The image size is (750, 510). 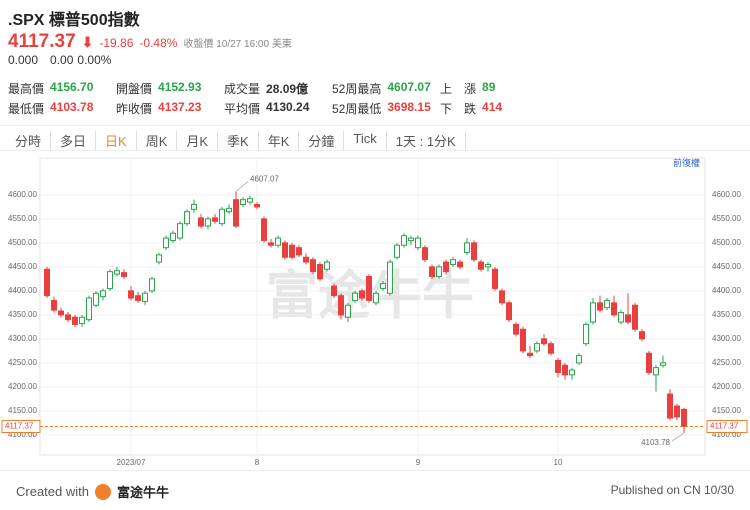 What do you see at coordinates (29, 140) in the screenshot?
I see `tab: 分時` at bounding box center [29, 140].